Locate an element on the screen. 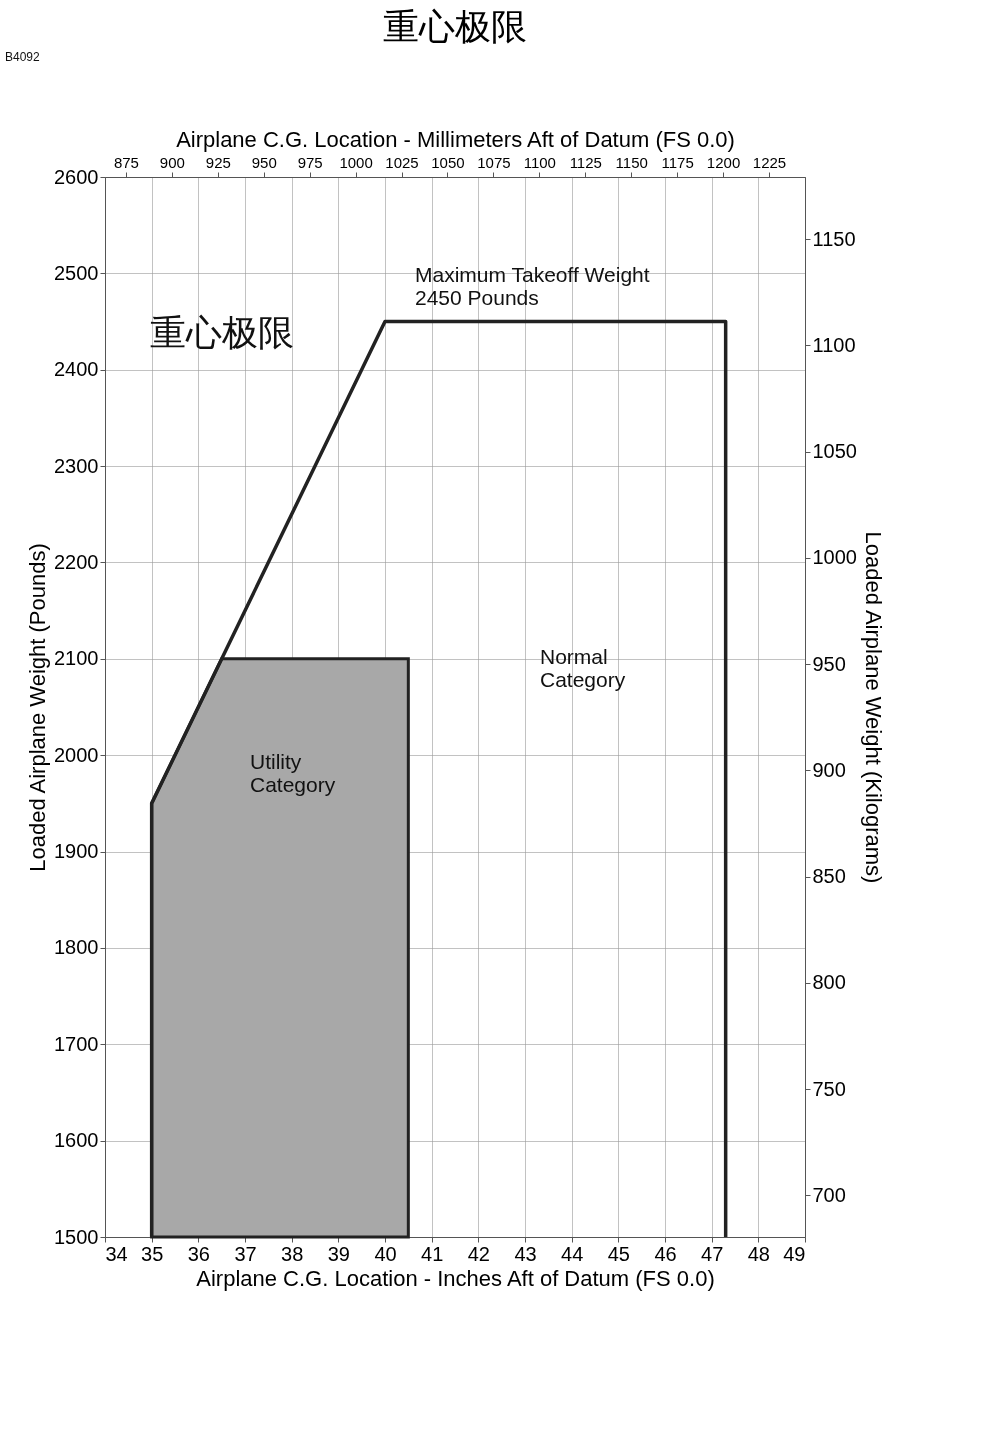  y-tick-label: 2600 is located at coordinates (76, 176).